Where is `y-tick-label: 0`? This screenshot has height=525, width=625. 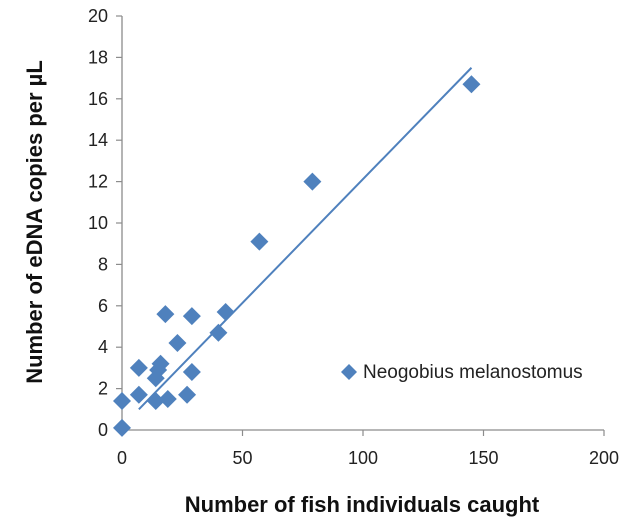
y-tick-label: 0 is located at coordinates (103, 430).